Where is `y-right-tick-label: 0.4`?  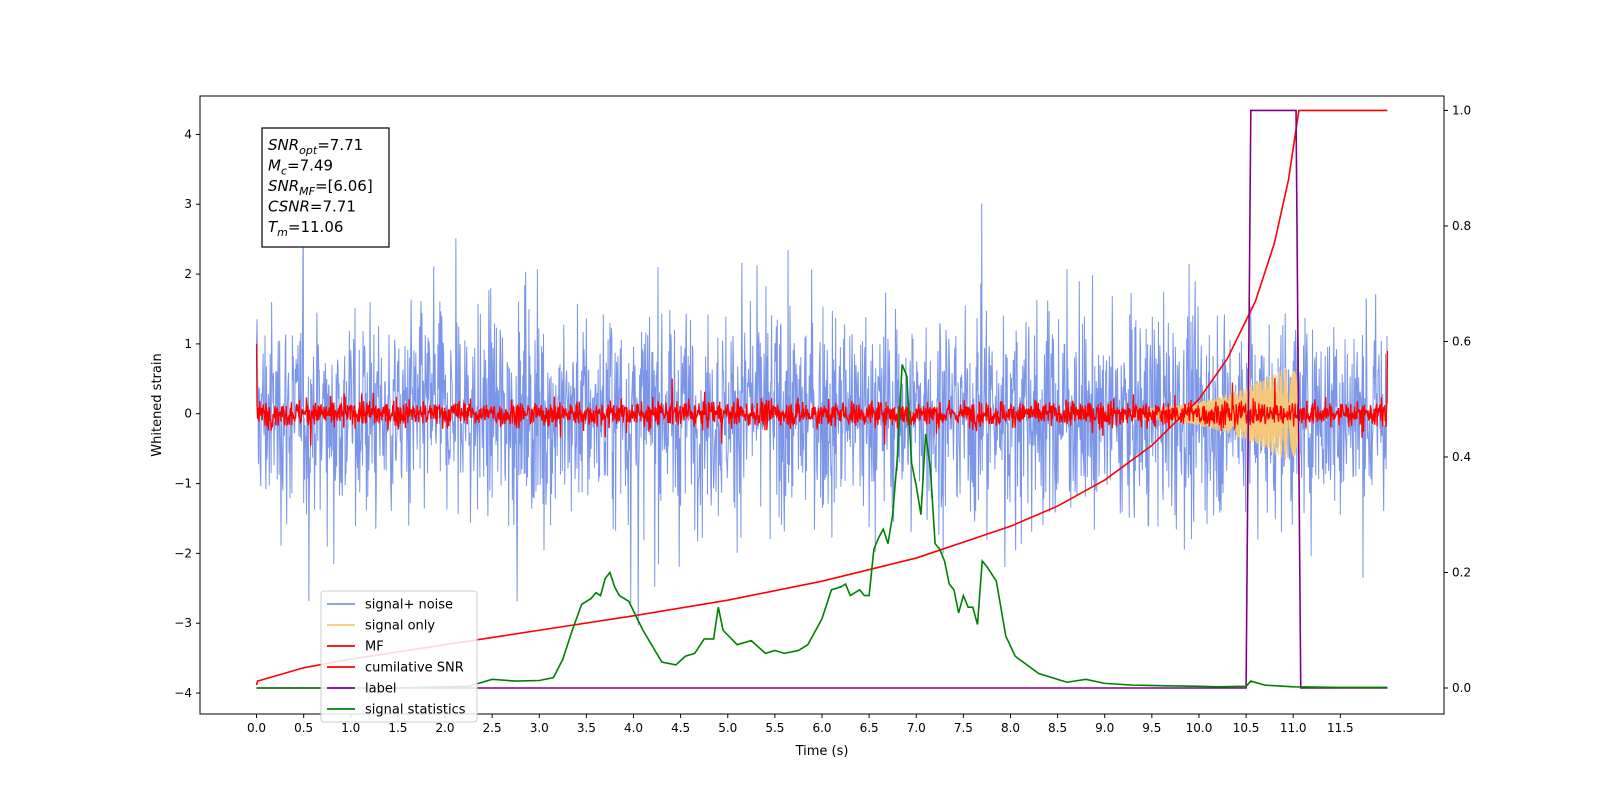 y-right-tick-label: 0.4 is located at coordinates (1461, 457).